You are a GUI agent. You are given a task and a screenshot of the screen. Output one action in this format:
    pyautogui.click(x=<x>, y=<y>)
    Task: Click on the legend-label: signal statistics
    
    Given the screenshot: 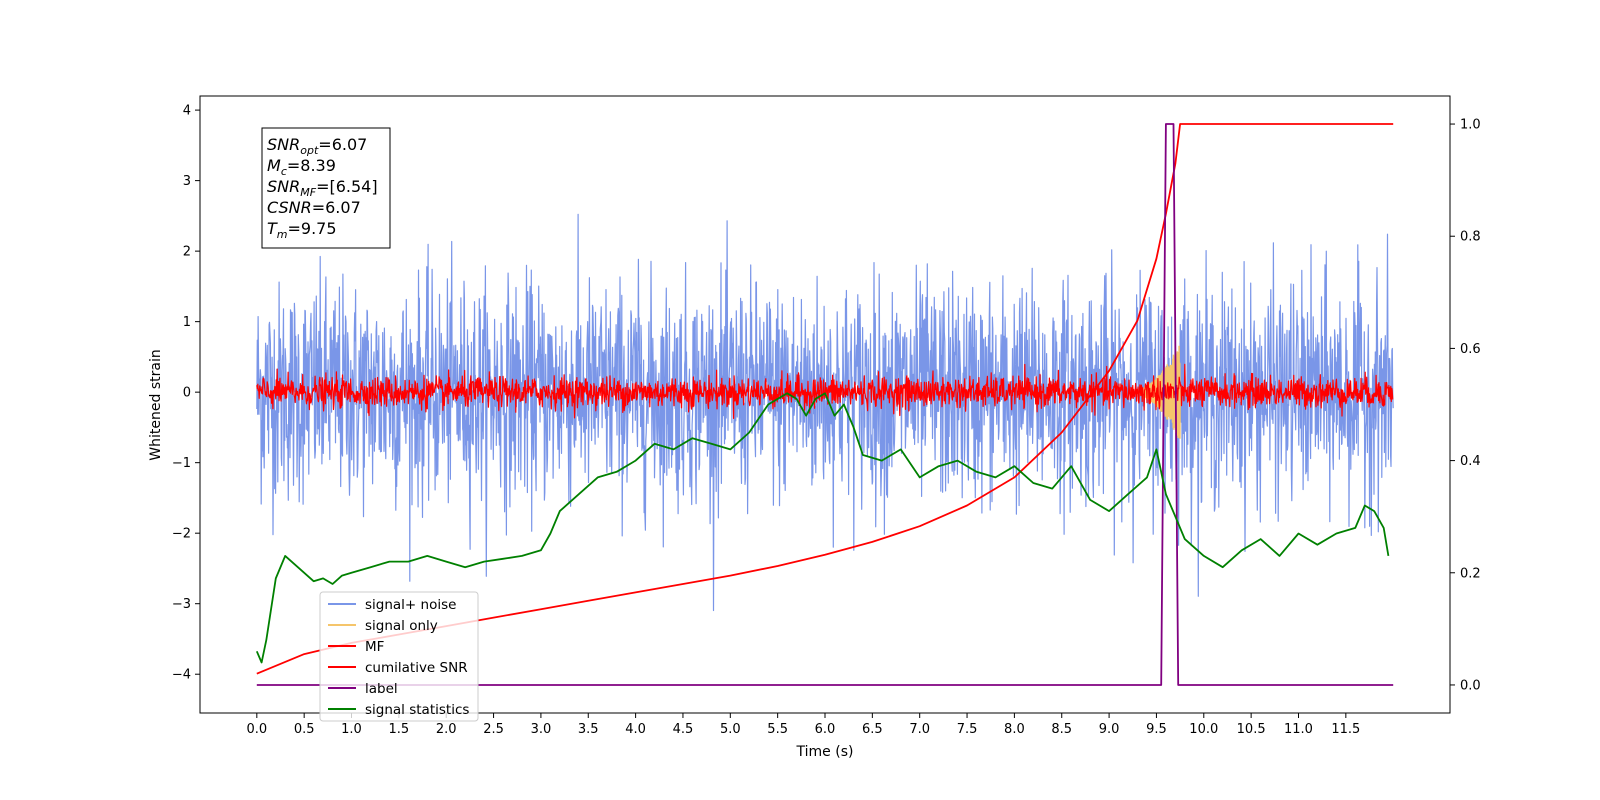 What is the action you would take?
    pyautogui.click(x=417, y=710)
    